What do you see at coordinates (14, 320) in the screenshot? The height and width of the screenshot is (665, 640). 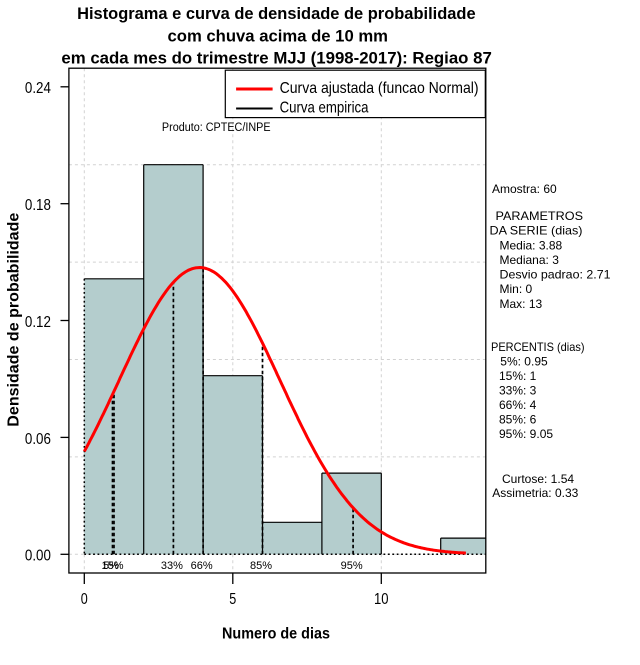 I see `svg-text: Densidade de probabilidade` at bounding box center [14, 320].